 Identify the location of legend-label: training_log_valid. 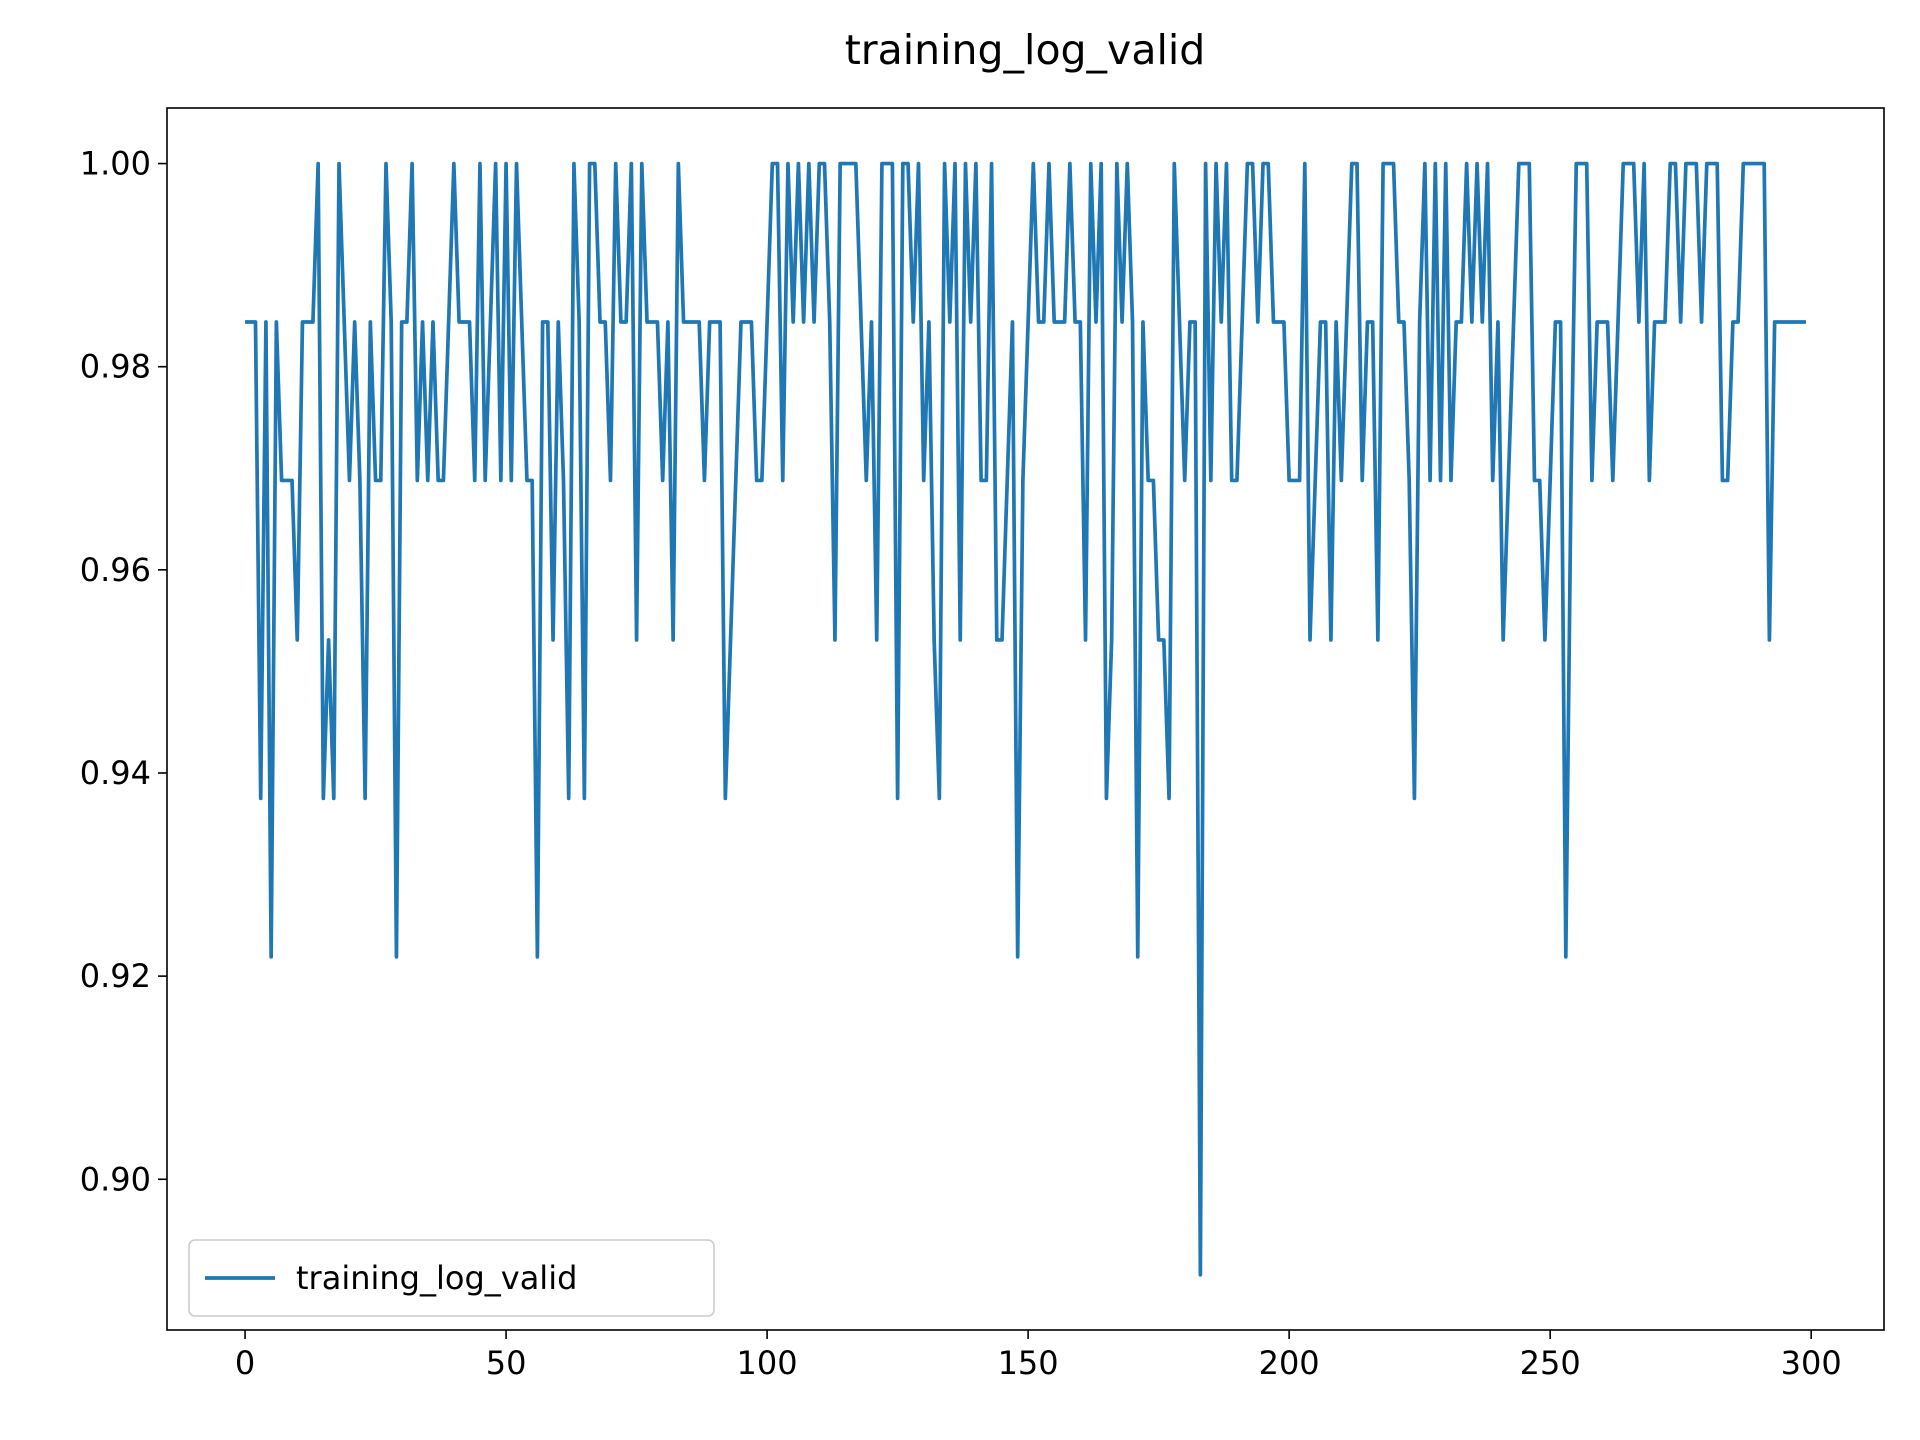
(436, 1278).